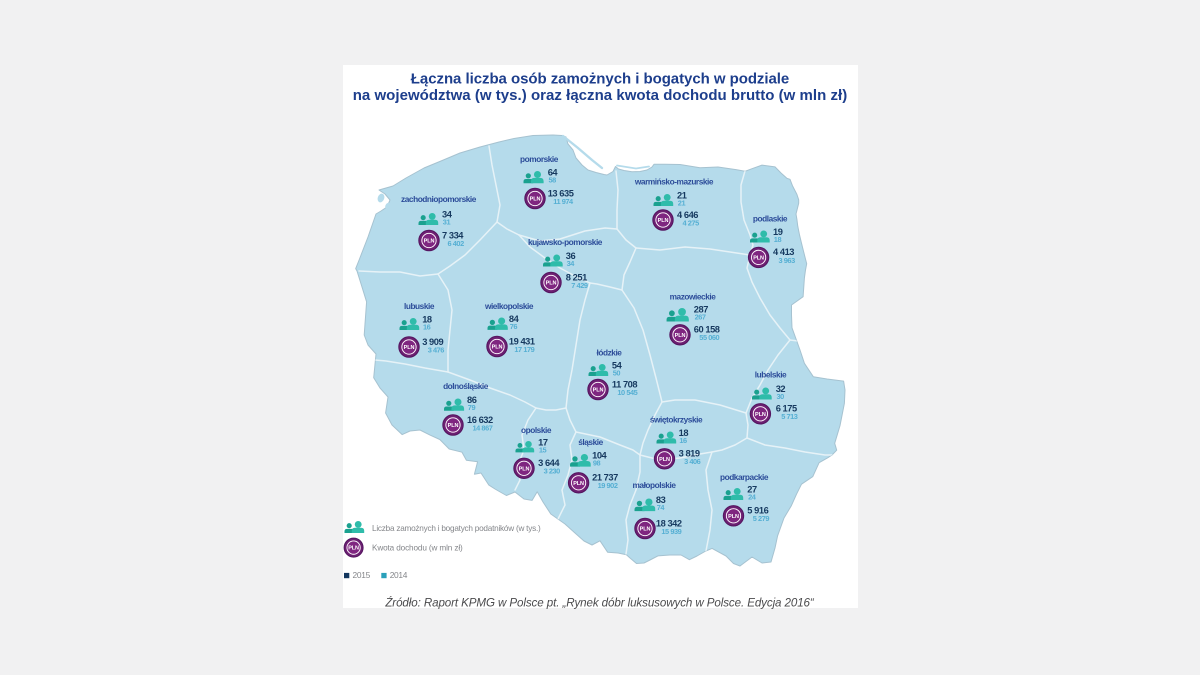 Image resolution: width=1200 pixels, height=675 pixels. I want to click on svg-text: wielkopolskie, so click(509, 306).